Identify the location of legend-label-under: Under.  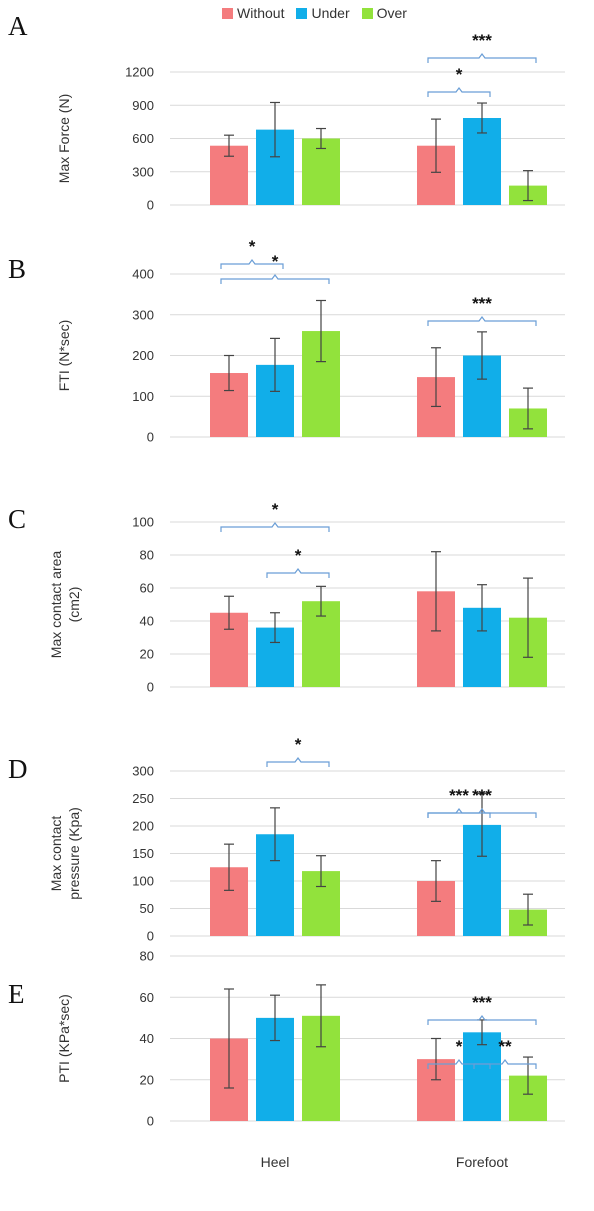
(330, 13).